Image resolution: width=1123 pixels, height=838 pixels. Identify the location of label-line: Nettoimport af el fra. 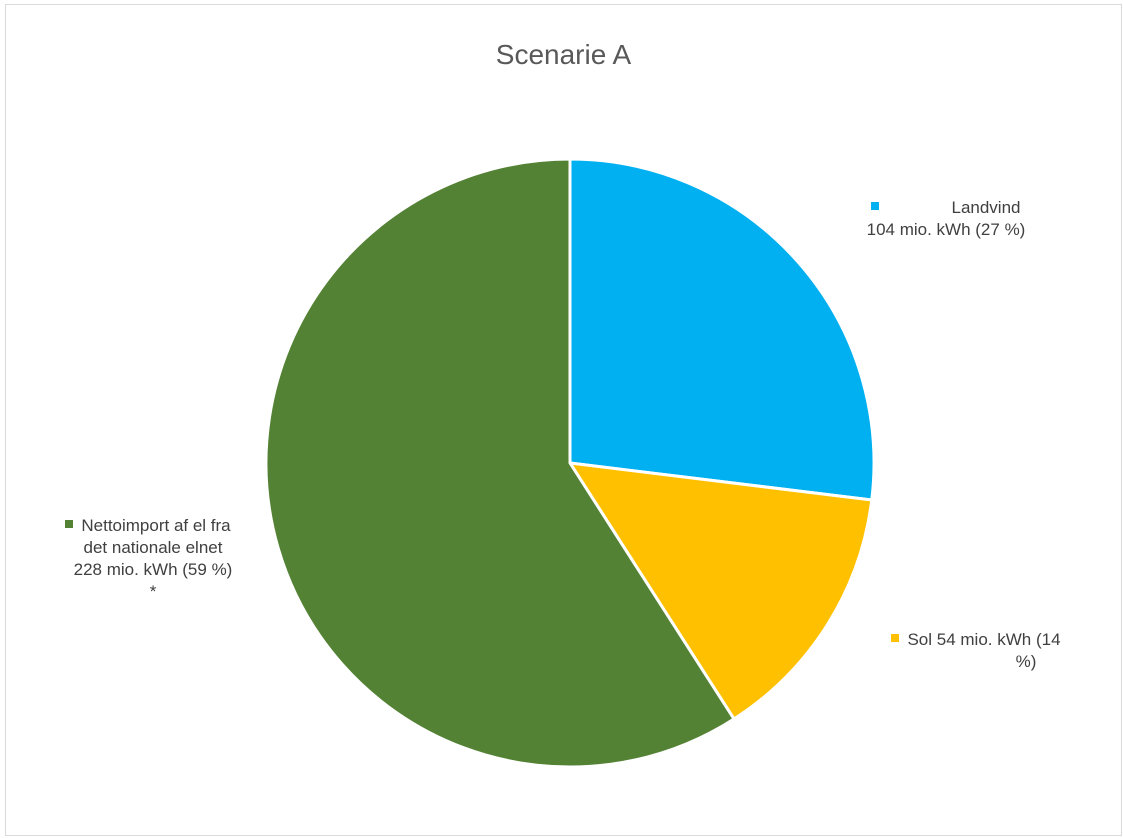
(156, 525).